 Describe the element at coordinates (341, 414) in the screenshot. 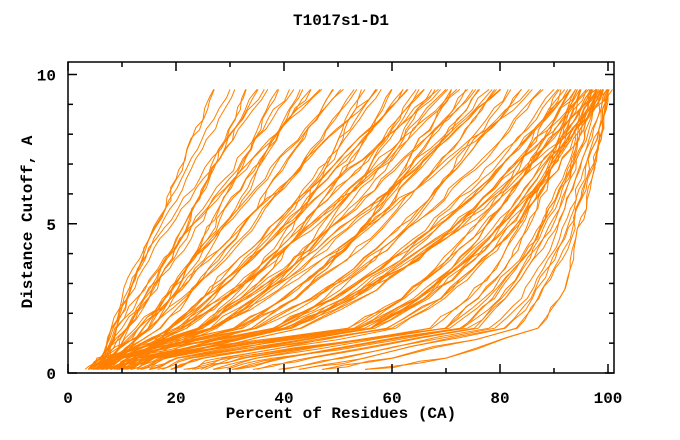

I see `x-axis-label: Percent of Residues (CA)` at that location.